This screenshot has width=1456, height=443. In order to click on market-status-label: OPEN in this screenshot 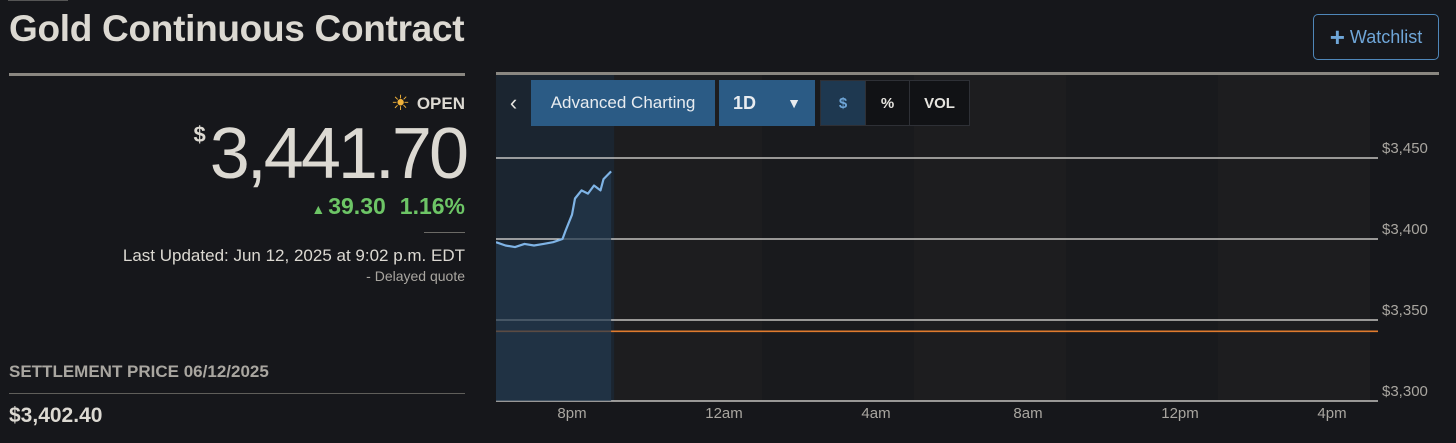, I will do `click(440, 103)`.